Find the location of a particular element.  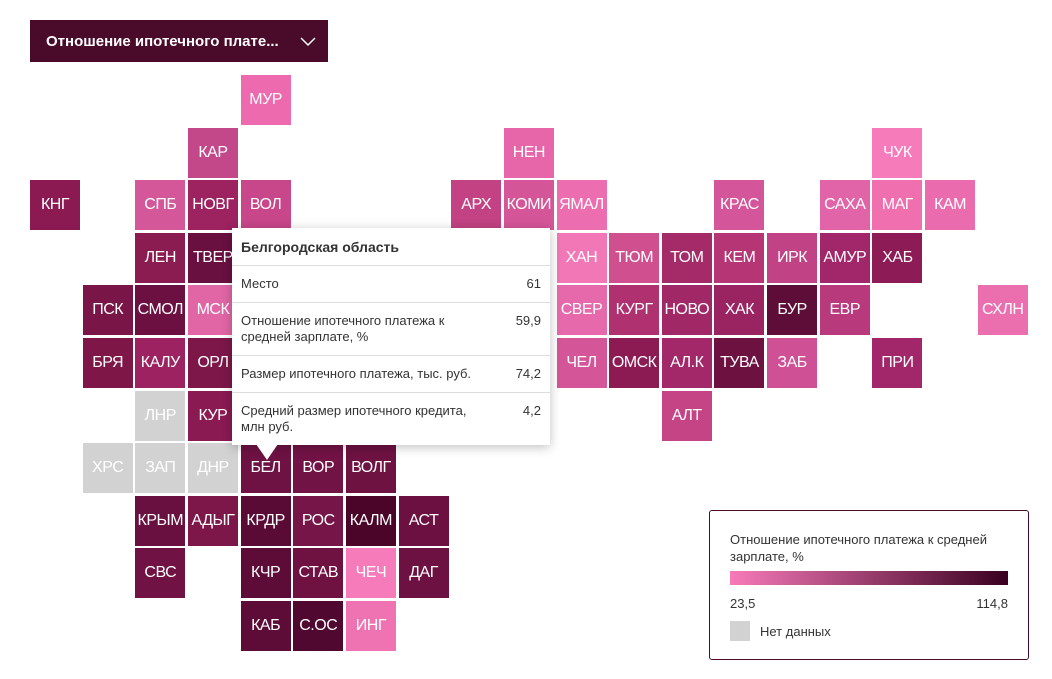

region-tile: ЕВР is located at coordinates (844, 310).